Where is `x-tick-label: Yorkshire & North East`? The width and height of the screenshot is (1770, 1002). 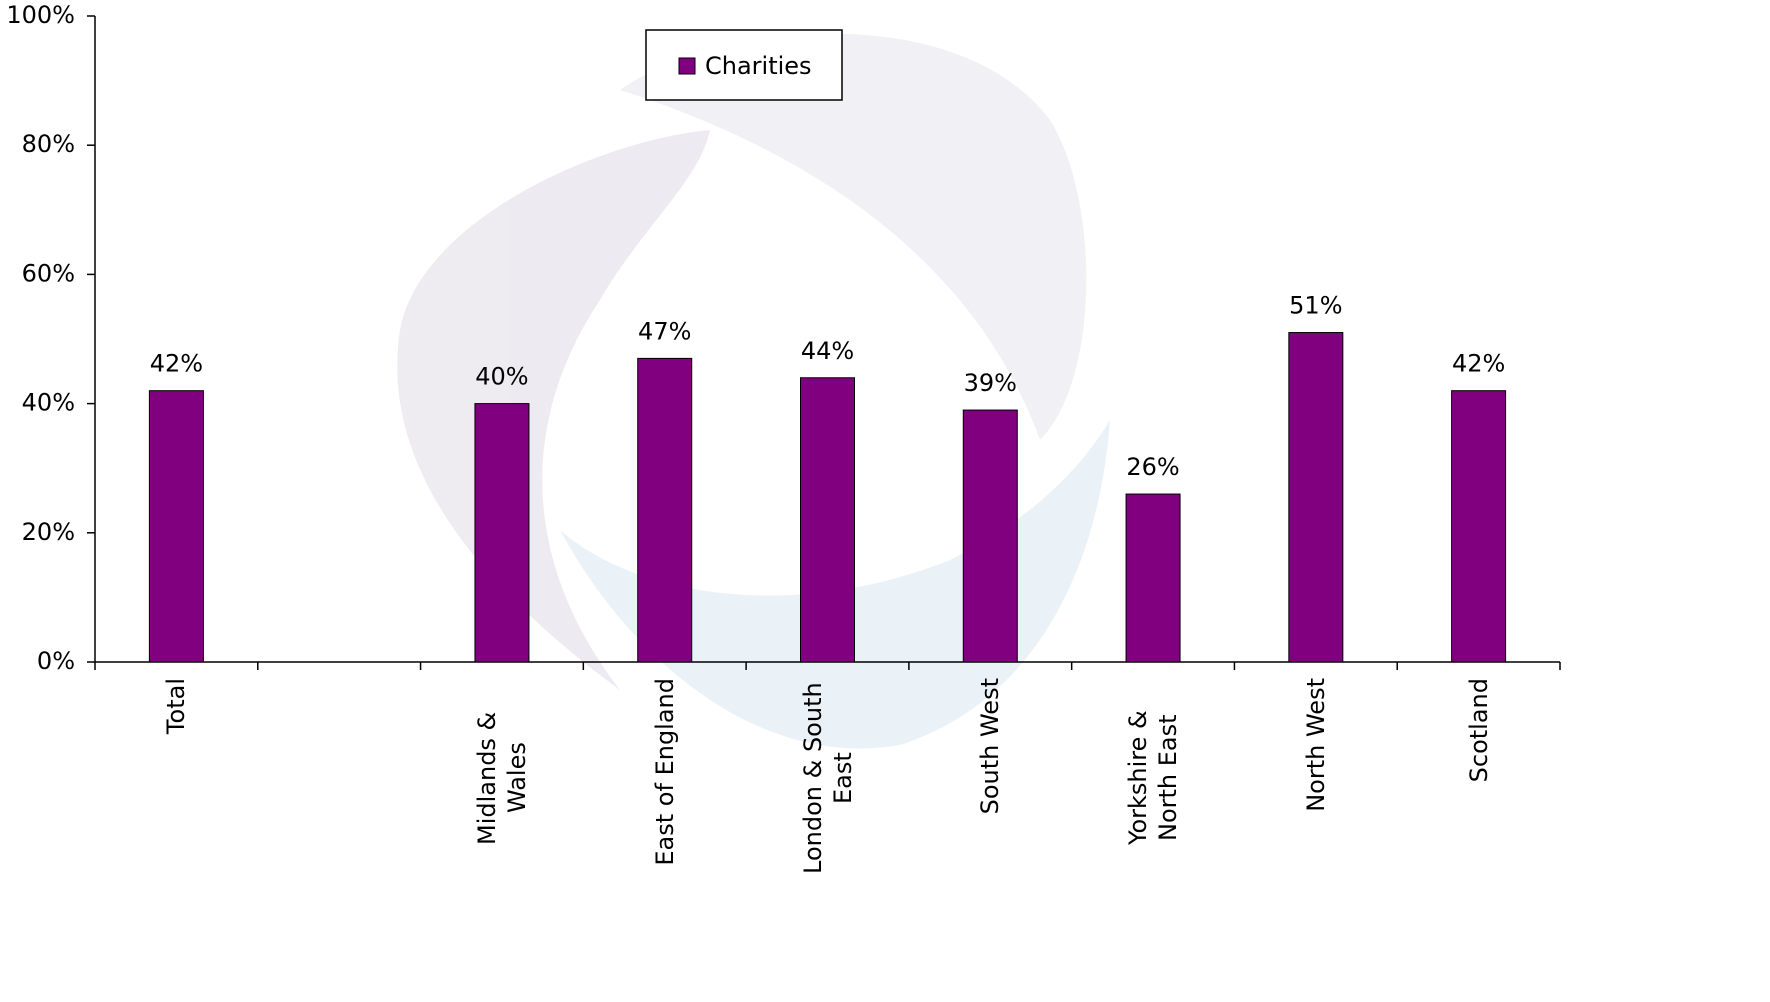
x-tick-label: Yorkshire & North East is located at coordinates (1153, 778).